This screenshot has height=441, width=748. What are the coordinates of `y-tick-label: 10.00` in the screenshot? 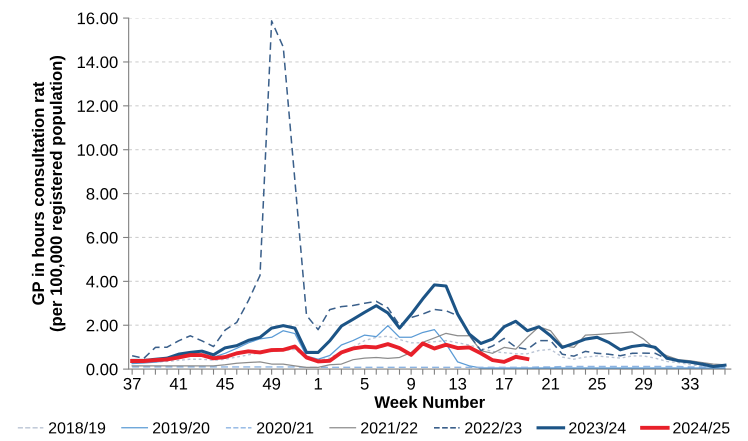 It's located at (98, 150).